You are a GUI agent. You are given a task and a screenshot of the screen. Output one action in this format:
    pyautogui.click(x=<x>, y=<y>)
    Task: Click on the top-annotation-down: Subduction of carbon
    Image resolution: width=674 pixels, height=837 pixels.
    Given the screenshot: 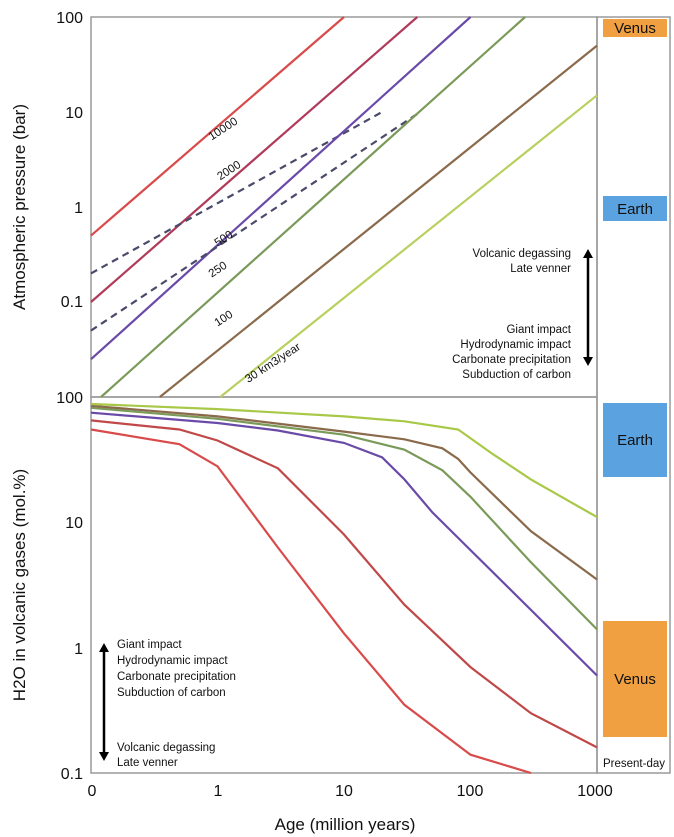 What is the action you would take?
    pyautogui.click(x=516, y=375)
    